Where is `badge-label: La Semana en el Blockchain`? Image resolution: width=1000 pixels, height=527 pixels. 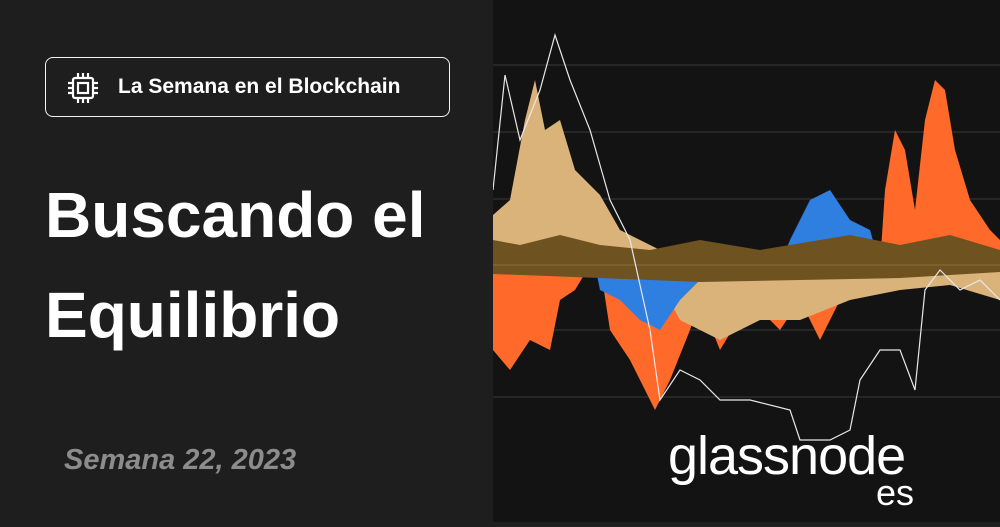 badge-label: La Semana en el Blockchain is located at coordinates (259, 86).